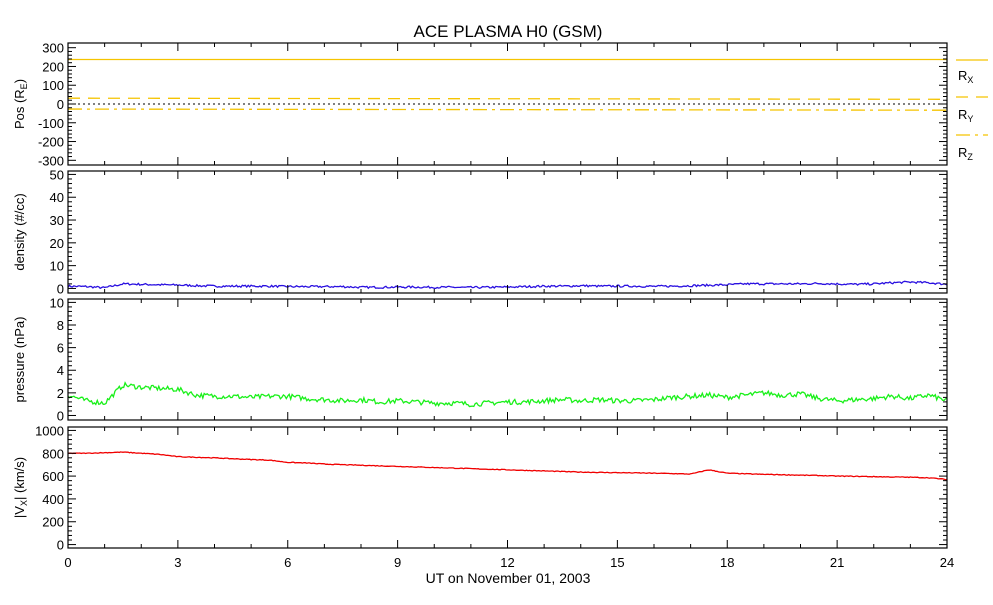 This screenshot has width=993, height=605. What do you see at coordinates (60, 325) in the screenshot?
I see `y-tick-label: 8` at bounding box center [60, 325].